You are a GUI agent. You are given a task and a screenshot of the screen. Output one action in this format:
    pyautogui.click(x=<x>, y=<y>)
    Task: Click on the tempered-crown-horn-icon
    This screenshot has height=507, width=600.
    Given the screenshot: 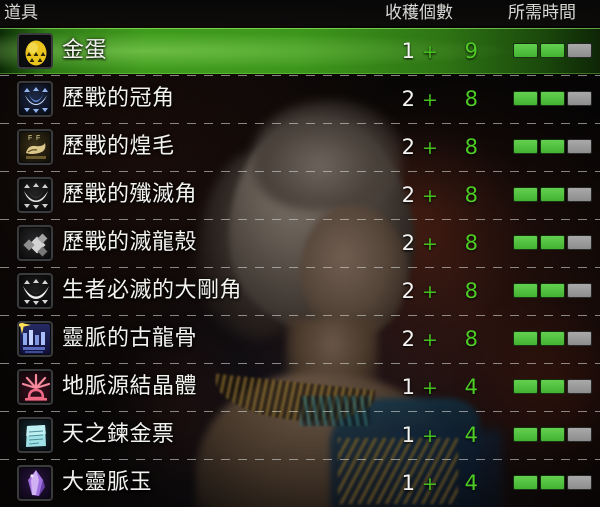 What is the action you would take?
    pyautogui.click(x=35, y=99)
    